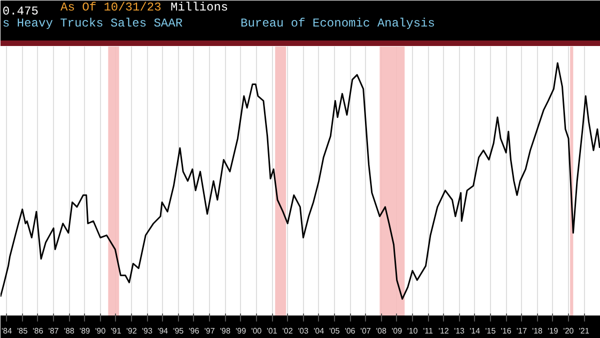 Image resolution: width=600 pixels, height=338 pixels. What do you see at coordinates (350, 331) in the screenshot?
I see `x-tick-label: '06` at bounding box center [350, 331].